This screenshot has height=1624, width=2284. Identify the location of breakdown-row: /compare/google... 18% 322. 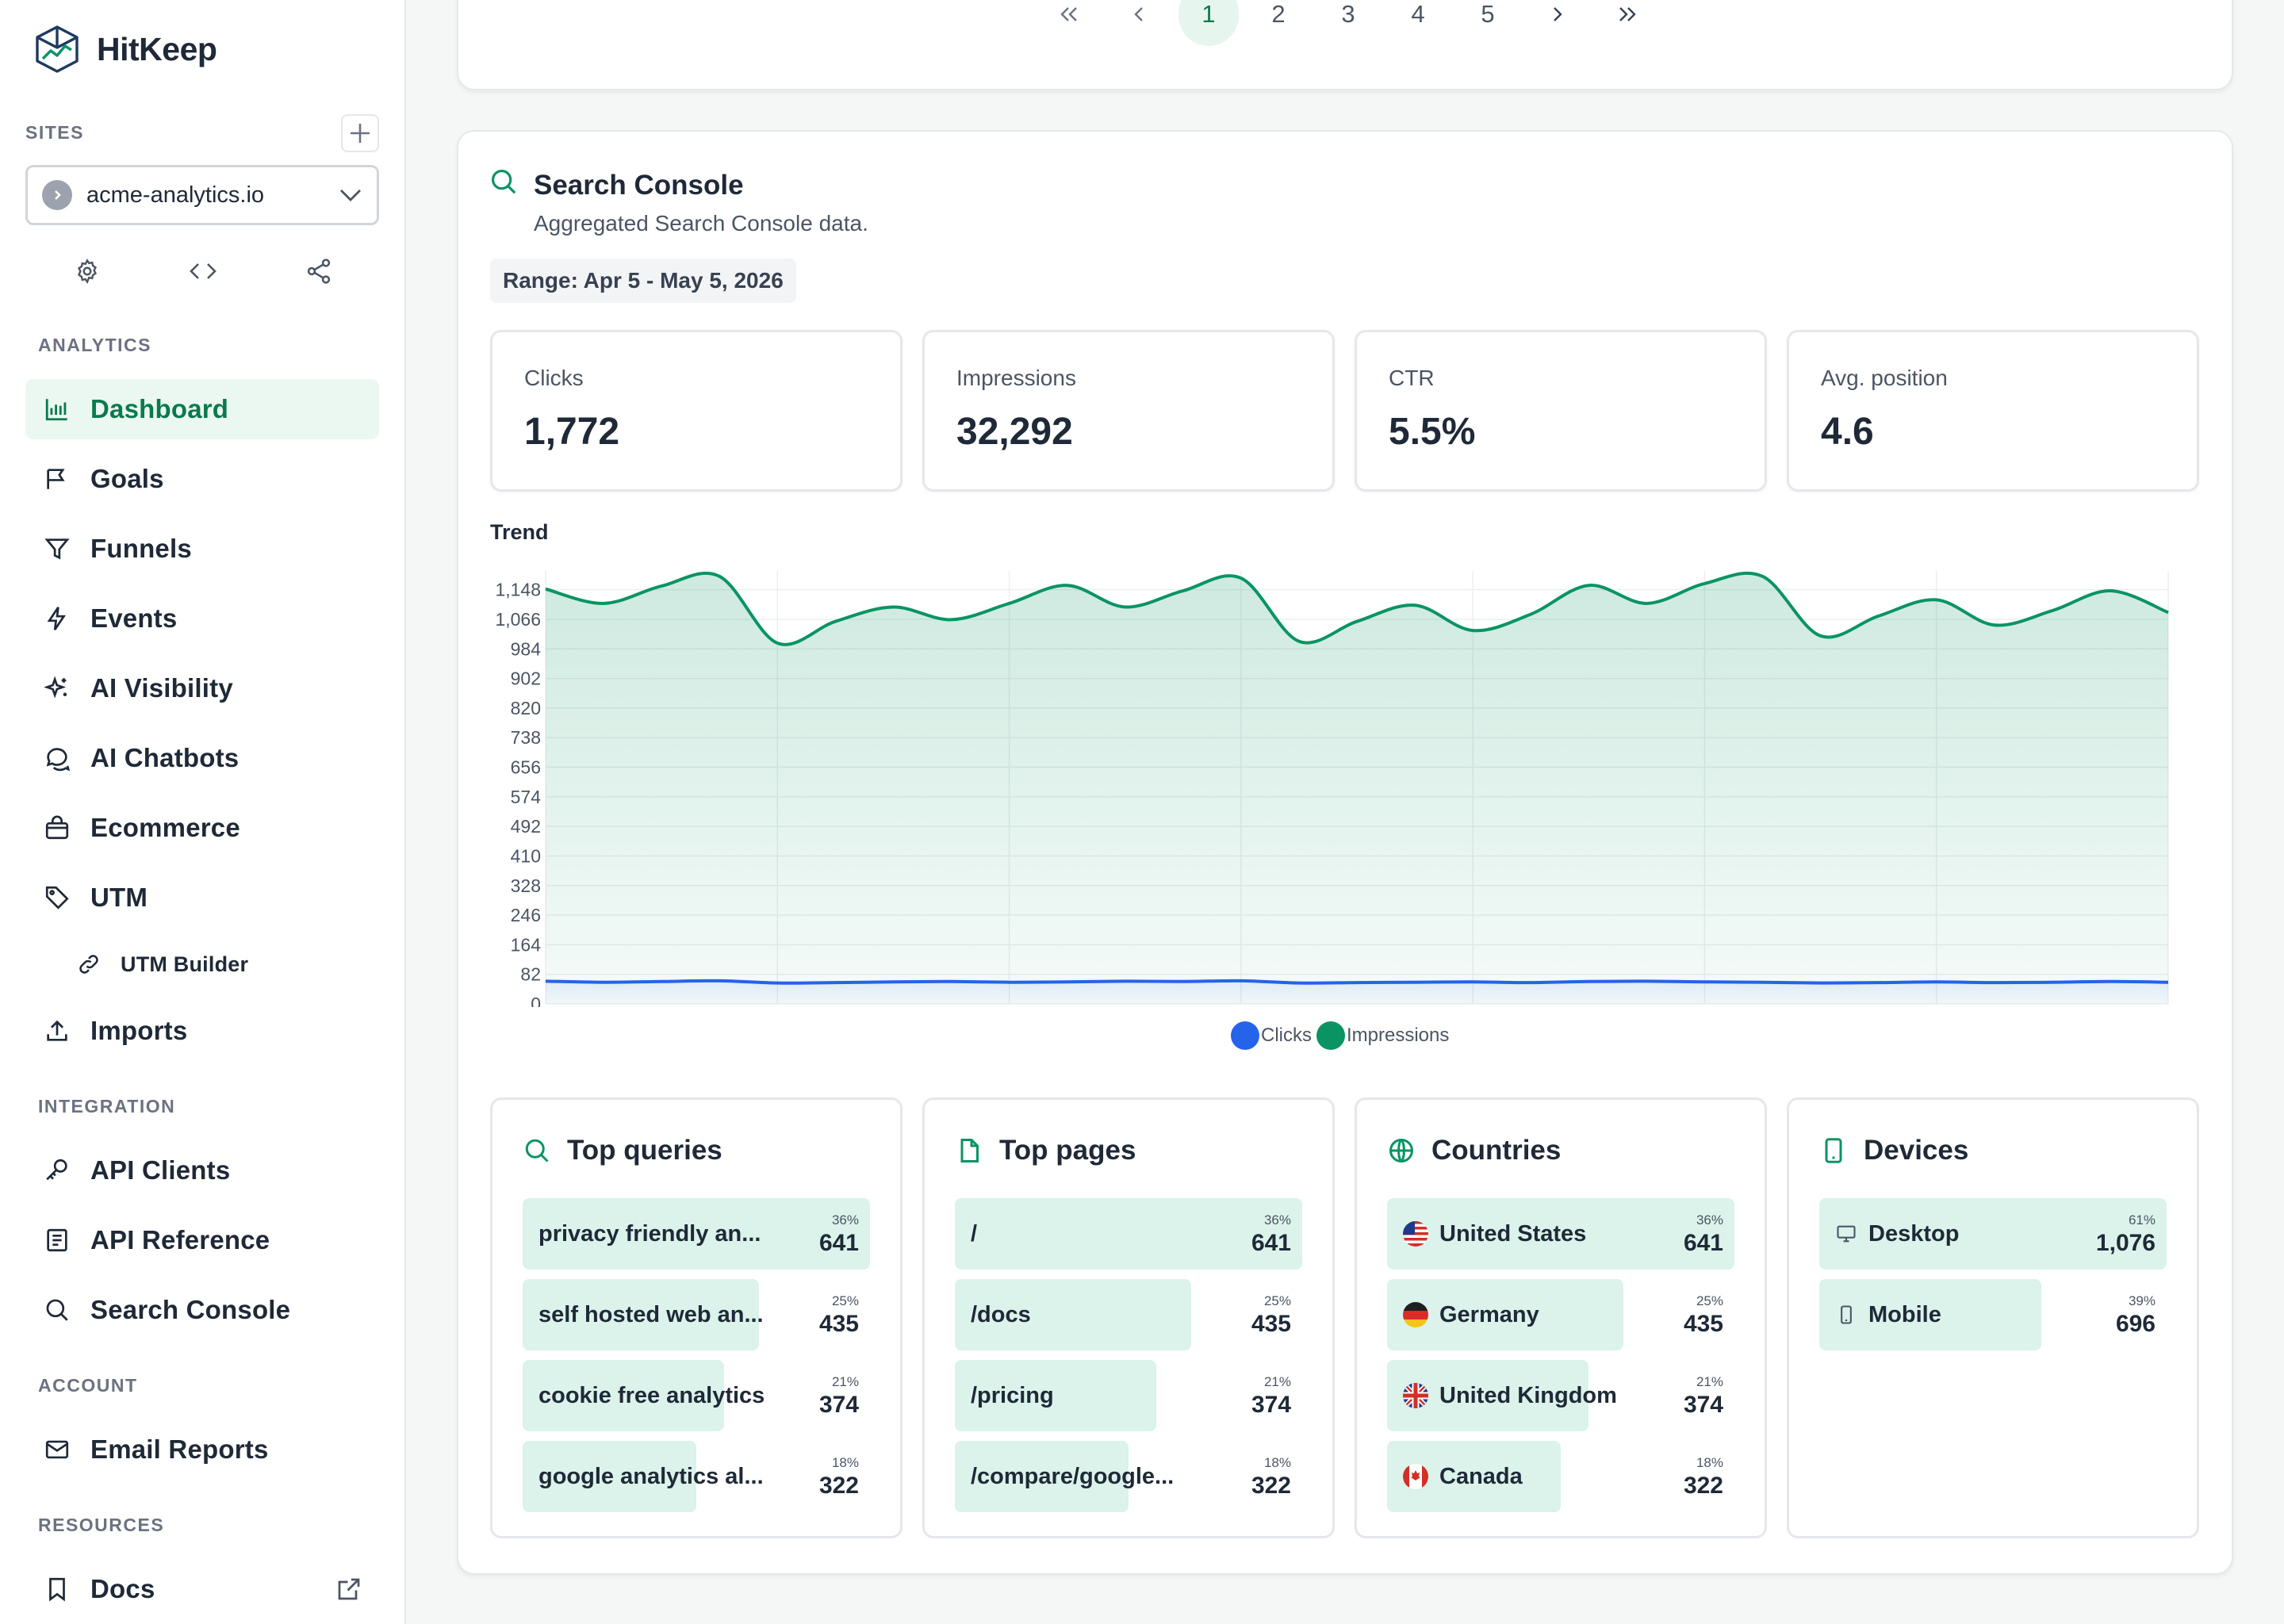
(1128, 1476).